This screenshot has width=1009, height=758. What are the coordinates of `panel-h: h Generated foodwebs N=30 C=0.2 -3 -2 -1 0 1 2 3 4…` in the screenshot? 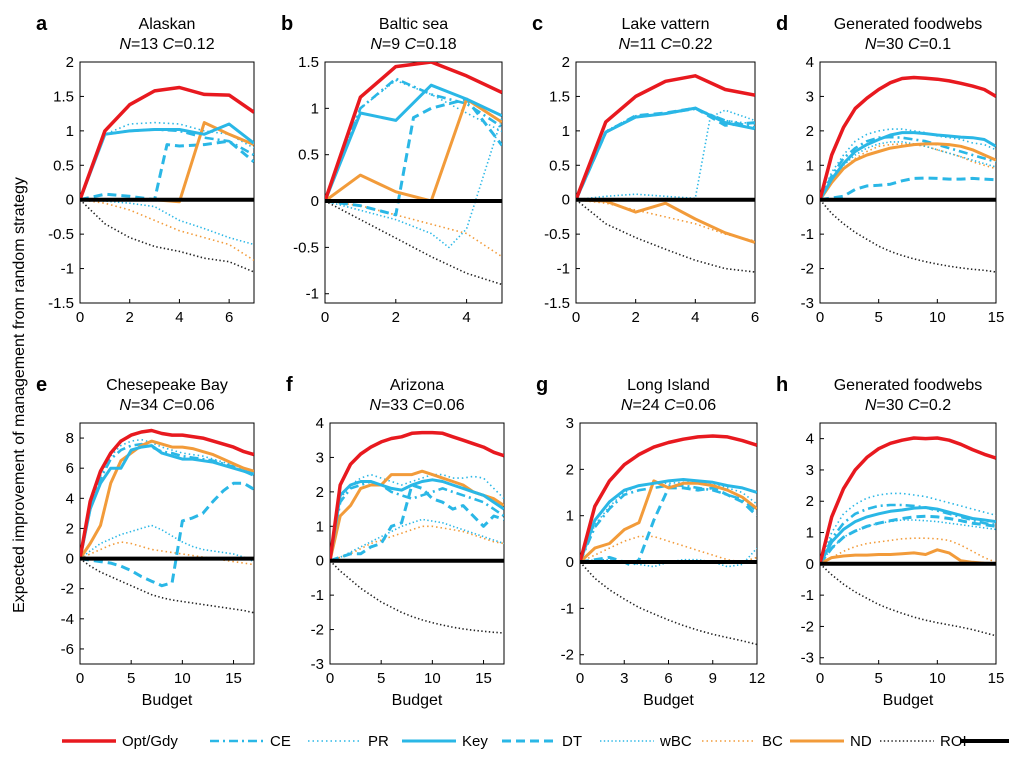 It's located at (890, 541).